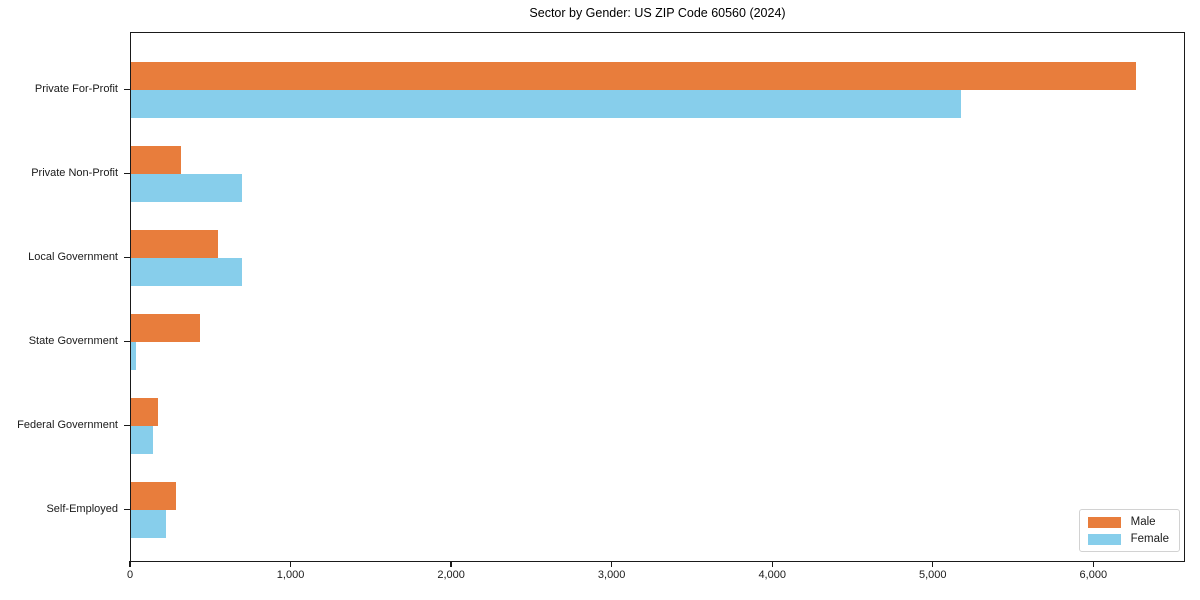 The height and width of the screenshot is (600, 1200). Describe the element at coordinates (1128, 522) in the screenshot. I see `legend-item-male: Male` at that location.